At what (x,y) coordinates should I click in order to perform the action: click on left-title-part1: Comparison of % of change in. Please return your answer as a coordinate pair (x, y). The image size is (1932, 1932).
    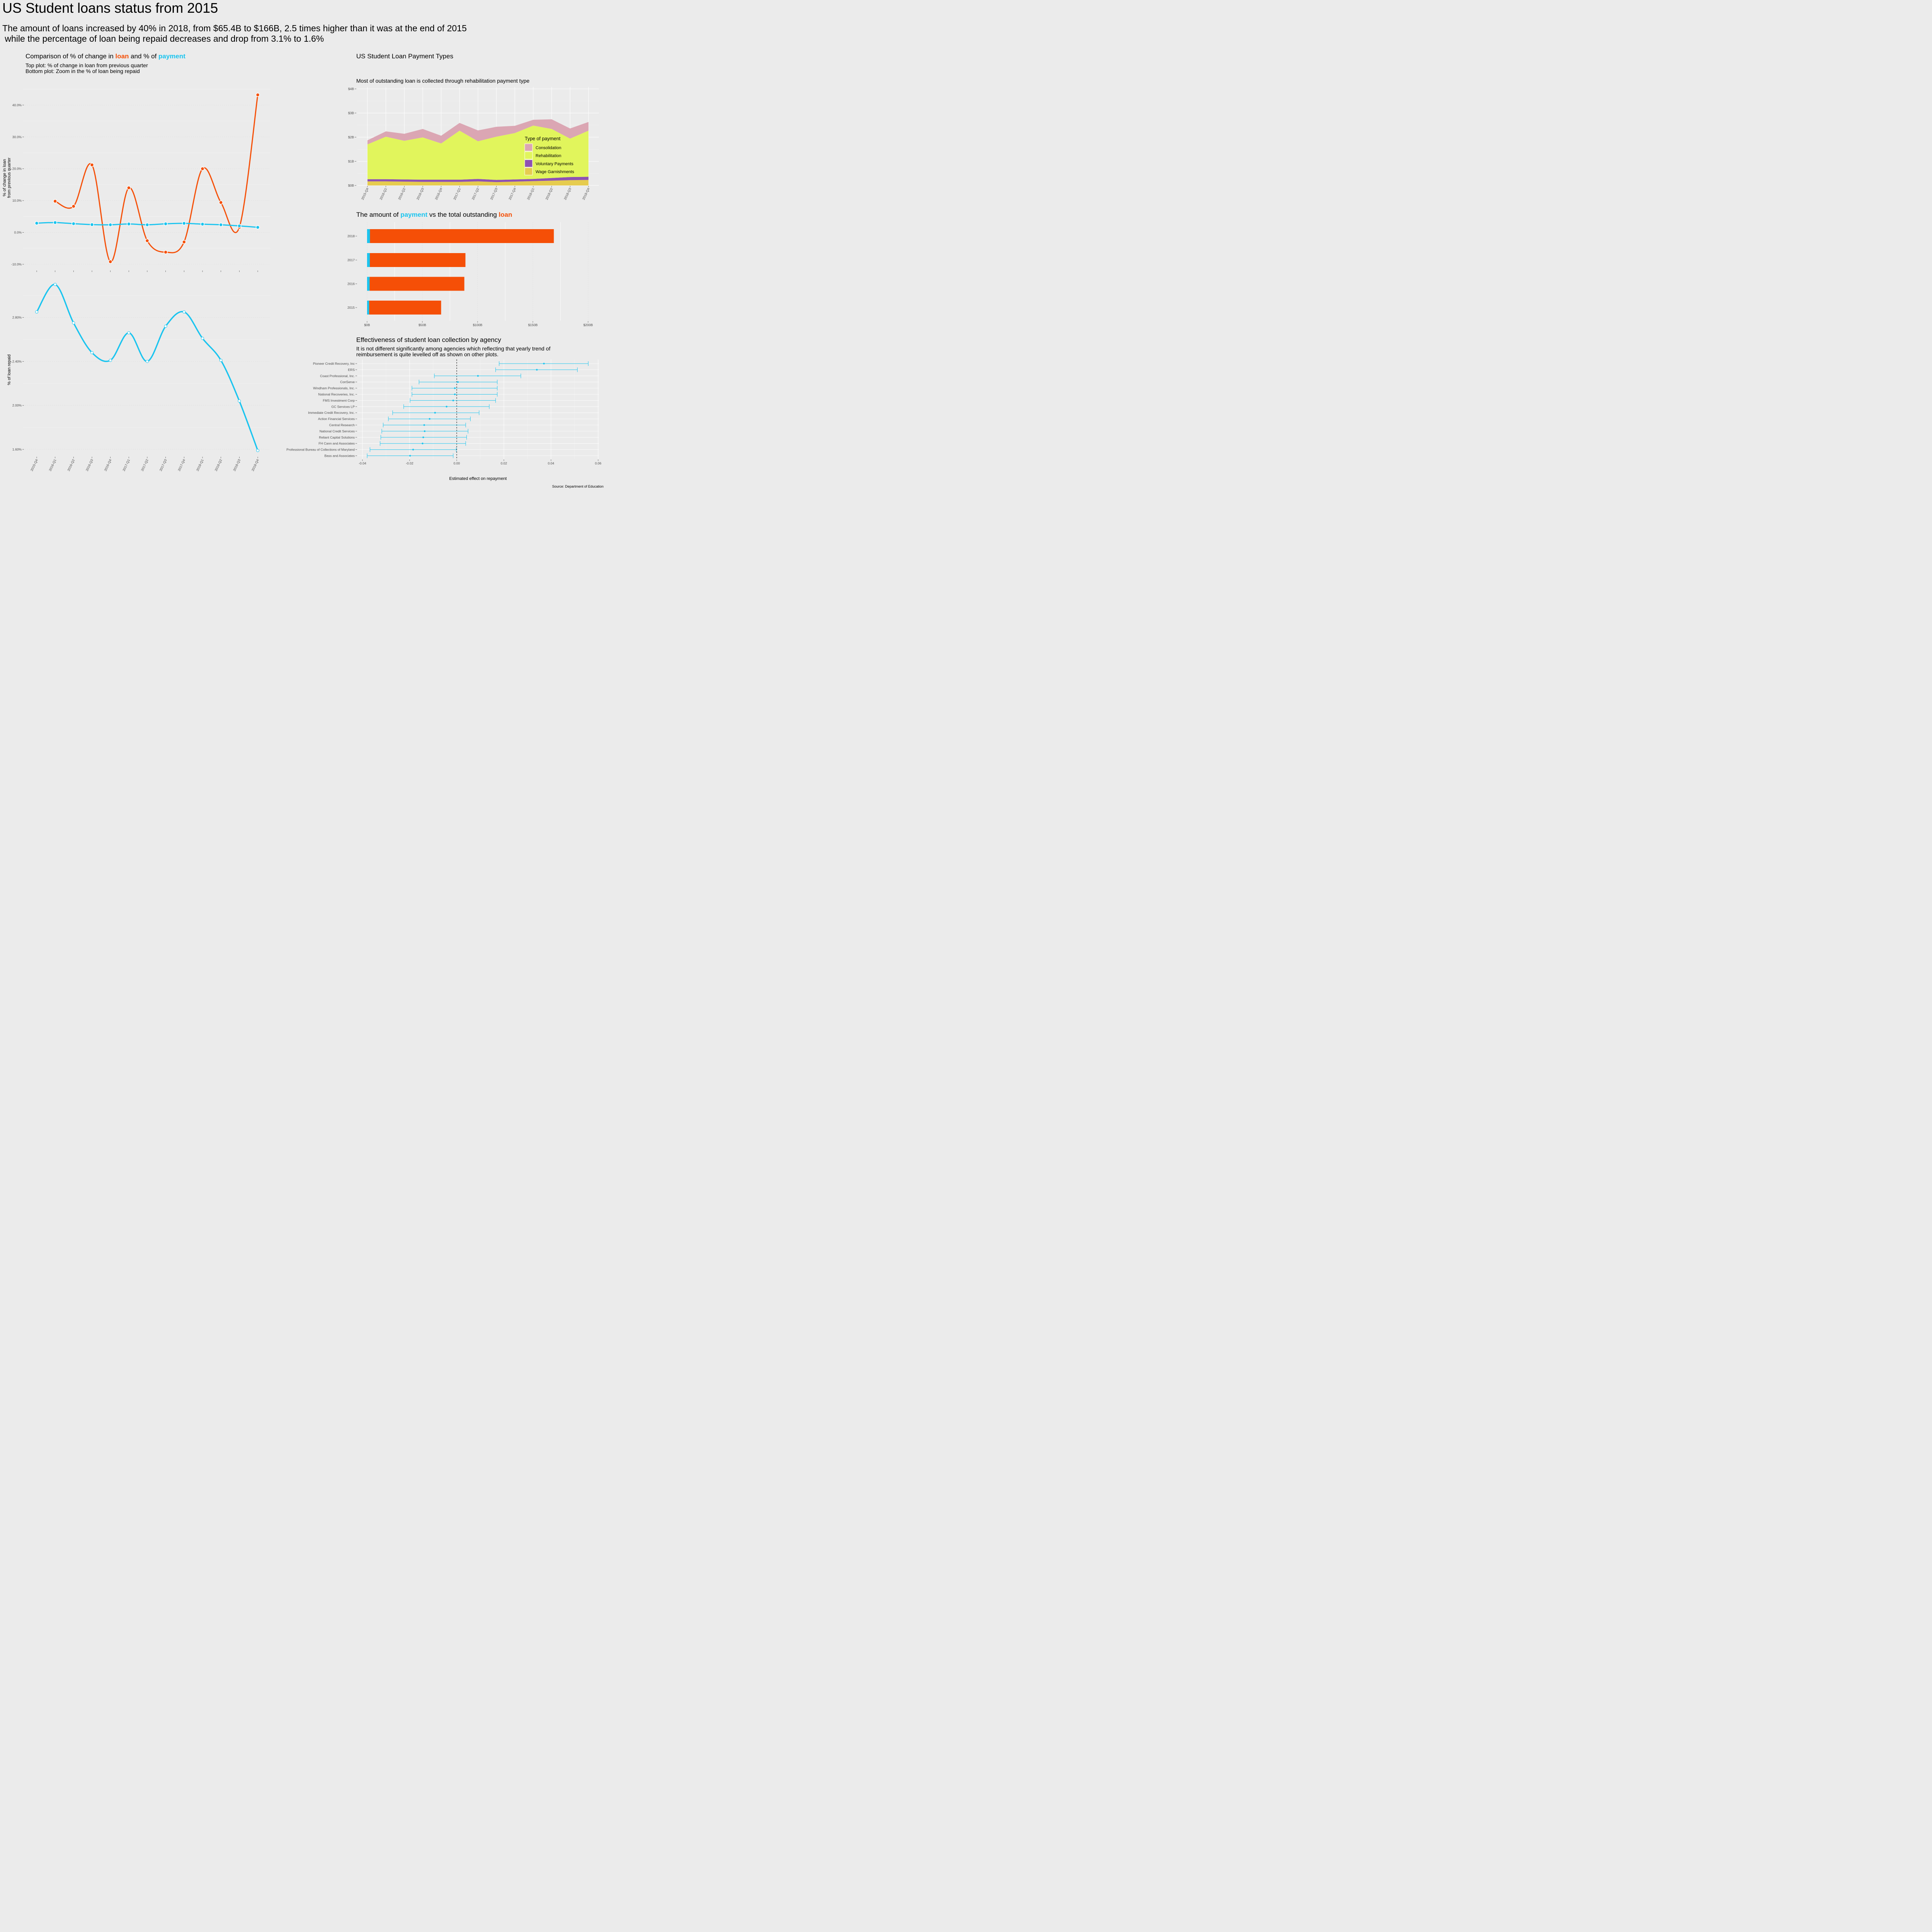
    Looking at the image, I should click on (70, 57).